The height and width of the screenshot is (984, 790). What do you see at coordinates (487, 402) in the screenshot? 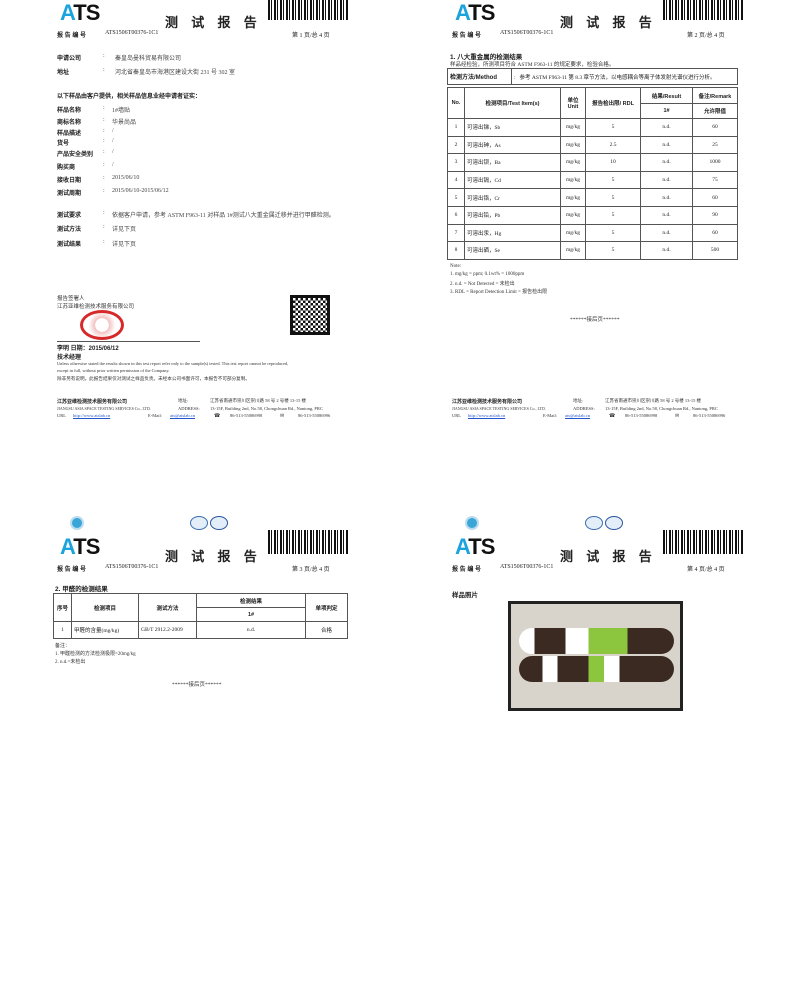
I see `footer-company-cn: 江苏亚维检测技术服务有限公司` at bounding box center [487, 402].